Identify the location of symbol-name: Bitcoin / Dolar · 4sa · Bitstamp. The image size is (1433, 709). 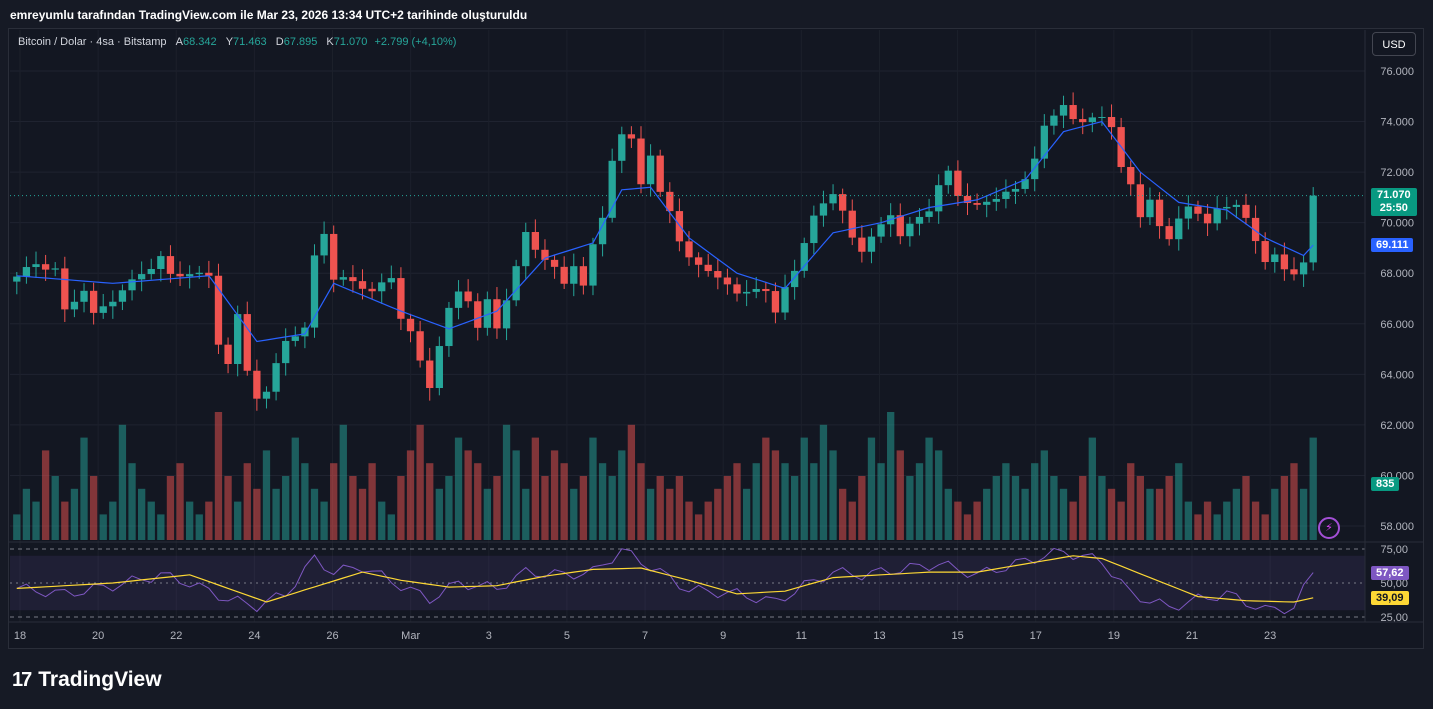
(92, 42).